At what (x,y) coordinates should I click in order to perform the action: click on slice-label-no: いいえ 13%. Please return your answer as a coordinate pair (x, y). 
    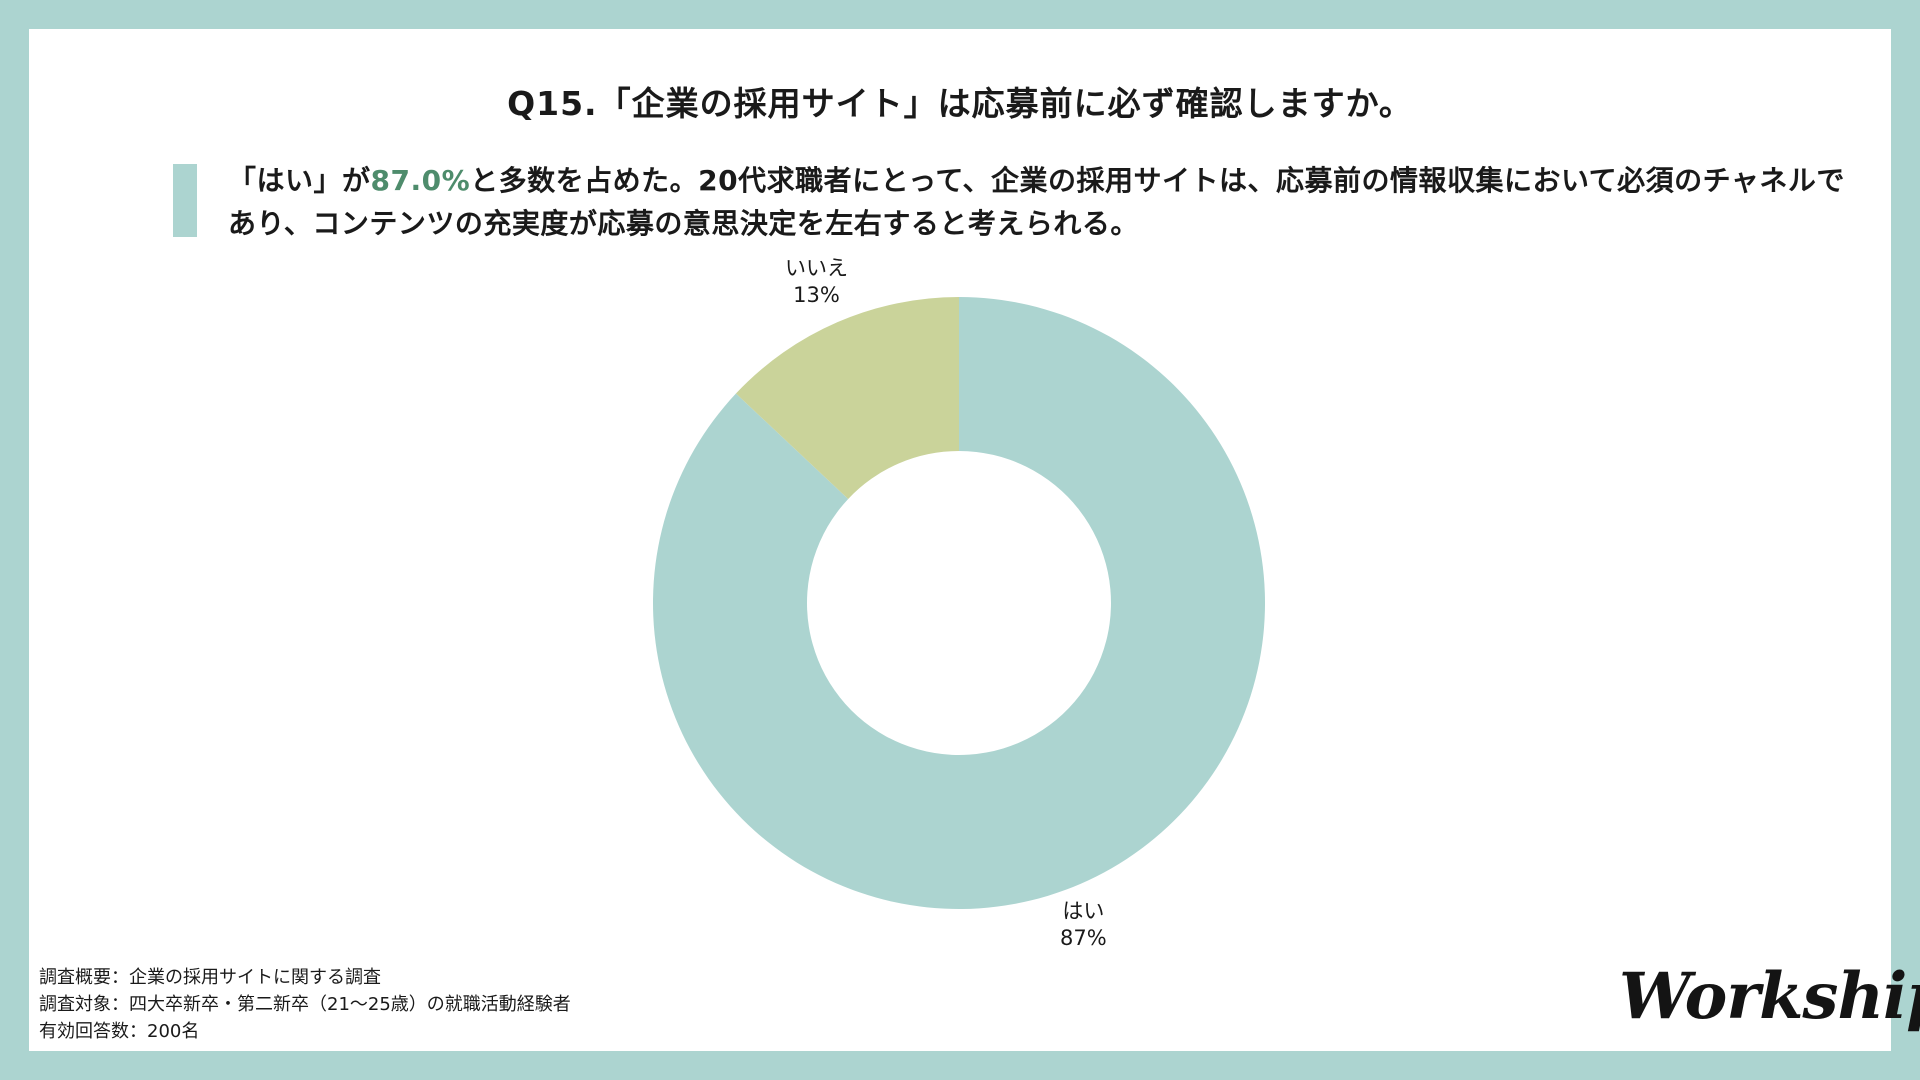
    Looking at the image, I should click on (816, 282).